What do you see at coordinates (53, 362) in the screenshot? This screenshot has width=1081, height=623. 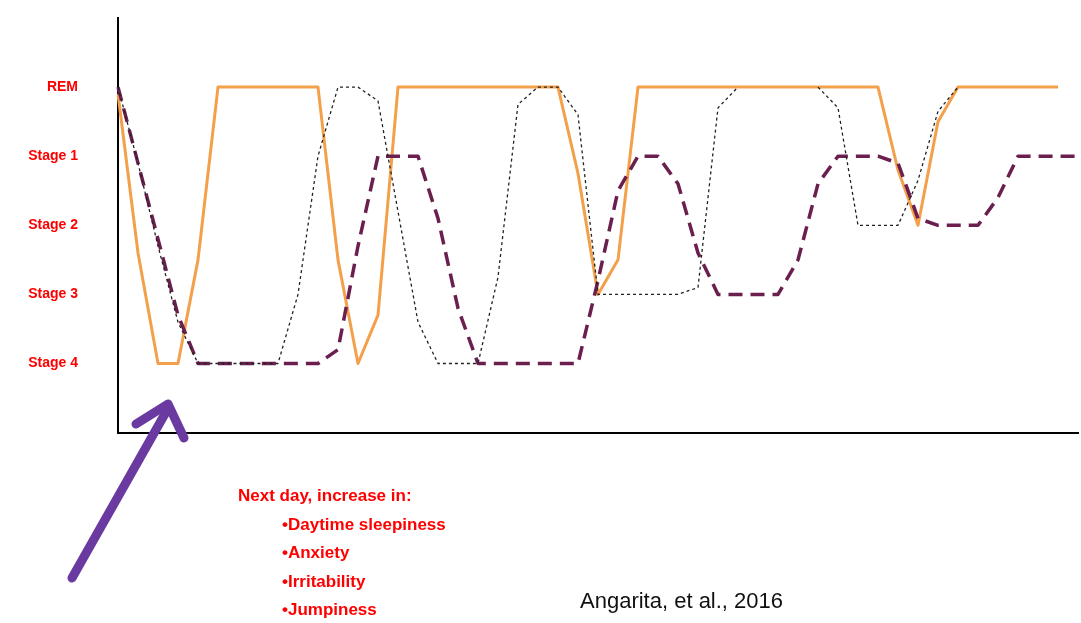 I see `text: Stage 4` at bounding box center [53, 362].